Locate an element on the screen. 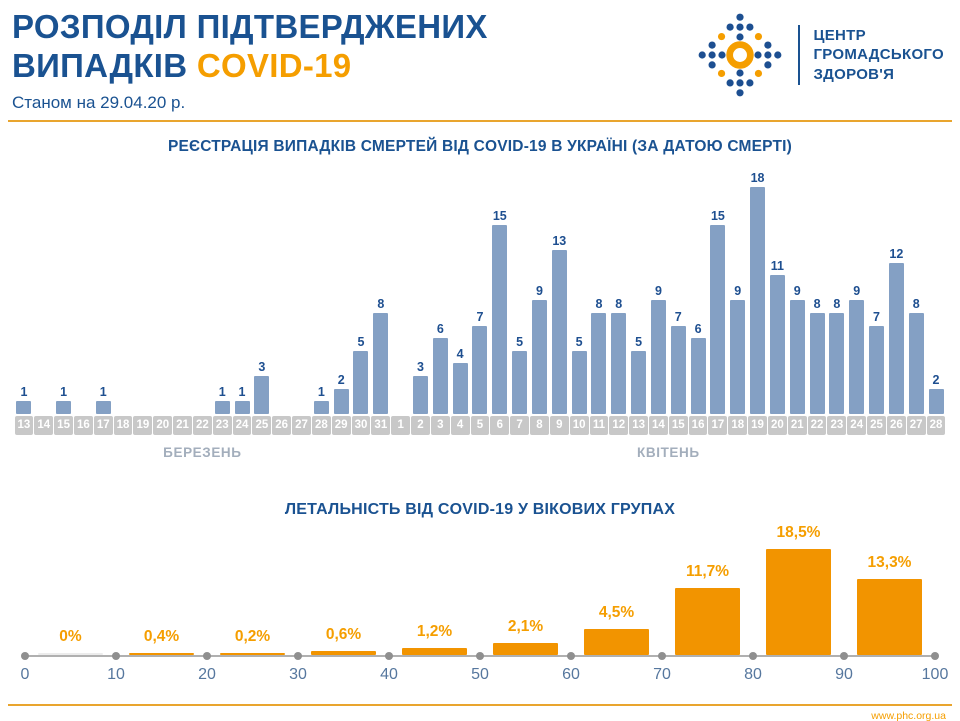 The image size is (960, 721). lethality-group: 0,6% is located at coordinates (343, 640).